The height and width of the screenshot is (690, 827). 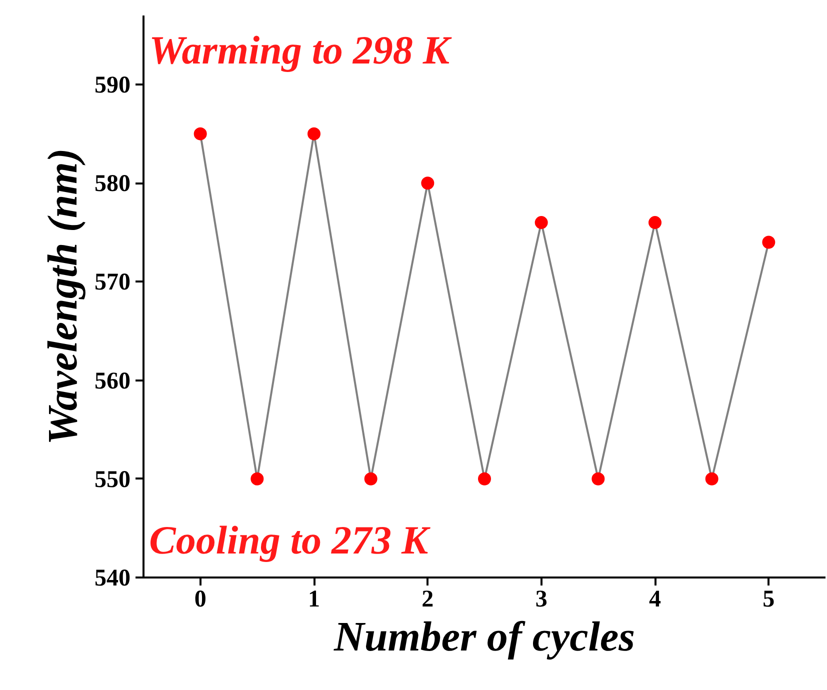 What do you see at coordinates (112, 85) in the screenshot?
I see `y-tick-label: 590` at bounding box center [112, 85].